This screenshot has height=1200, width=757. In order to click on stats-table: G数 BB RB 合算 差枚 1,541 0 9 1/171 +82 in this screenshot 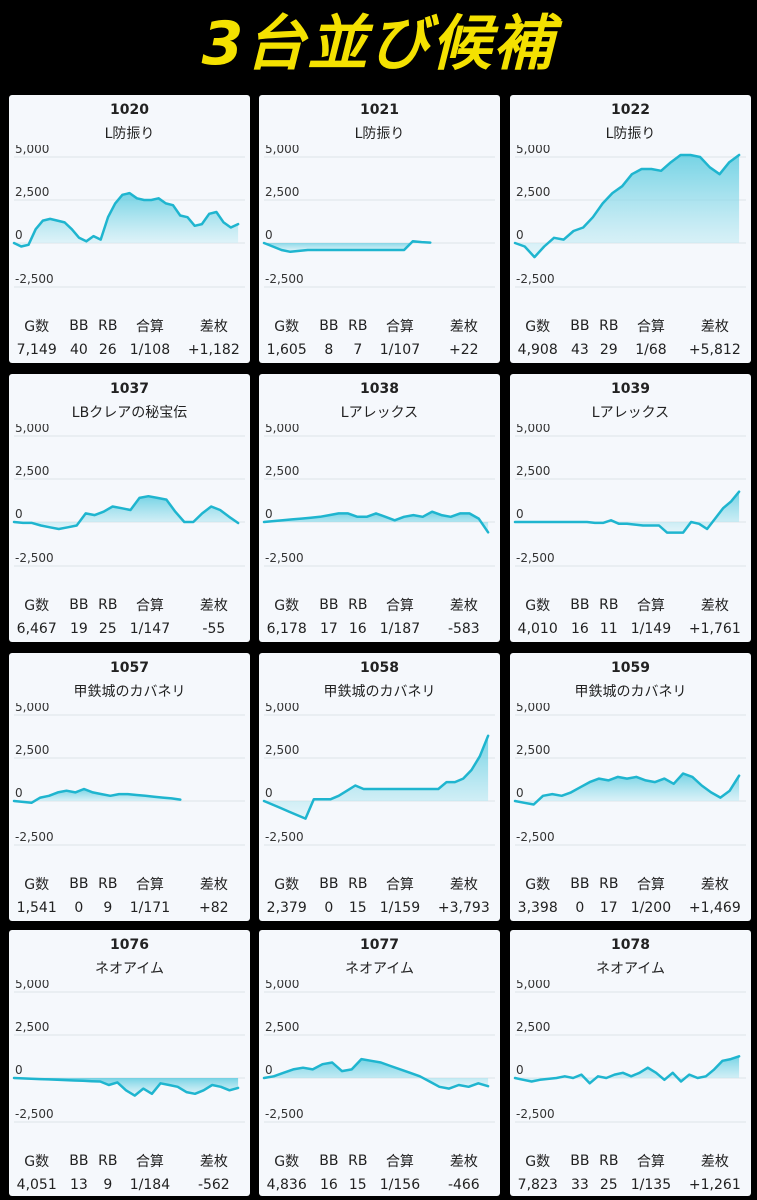, I will do `click(129, 896)`.